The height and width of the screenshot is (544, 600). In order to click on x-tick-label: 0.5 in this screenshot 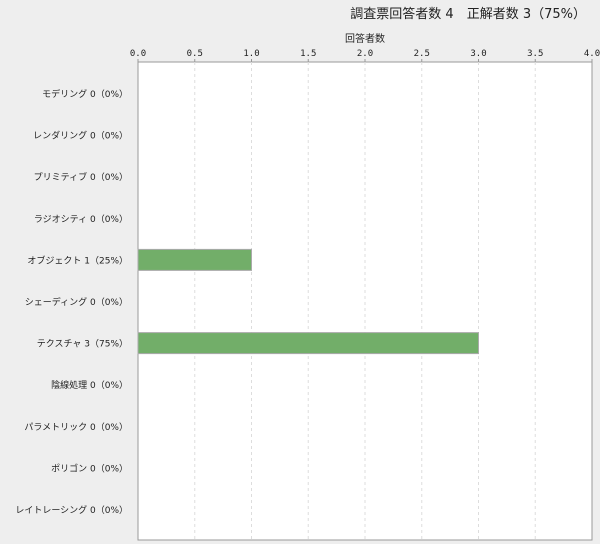, I will do `click(195, 54)`.